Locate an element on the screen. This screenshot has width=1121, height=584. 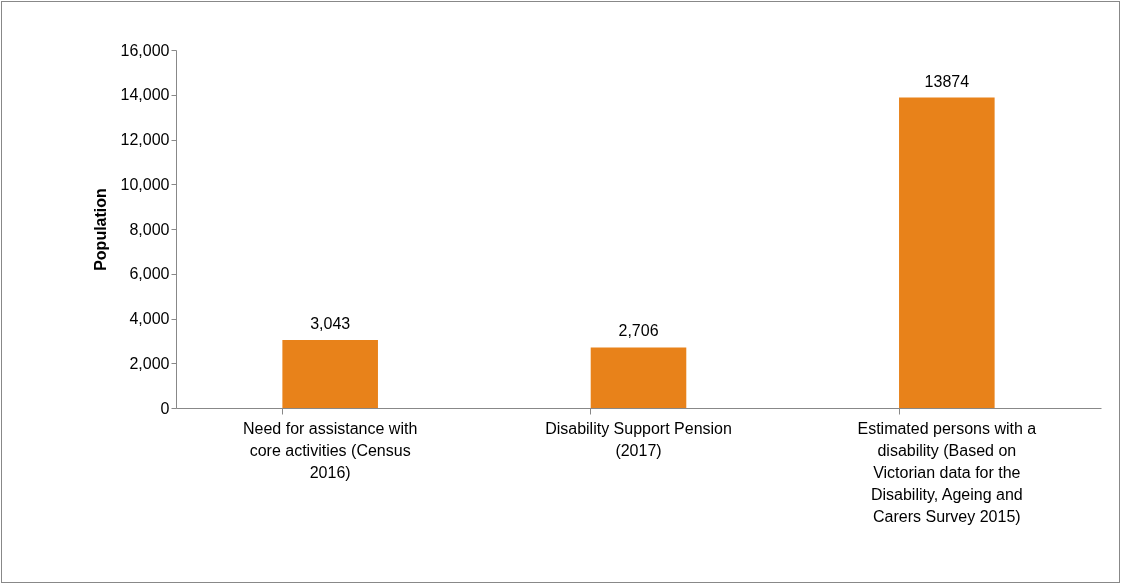
x-tick-label: Estimated persons with a disability (Based on Victorian data for the Disability, Ageing and Carers Survey 2015) is located at coordinates (947, 472).